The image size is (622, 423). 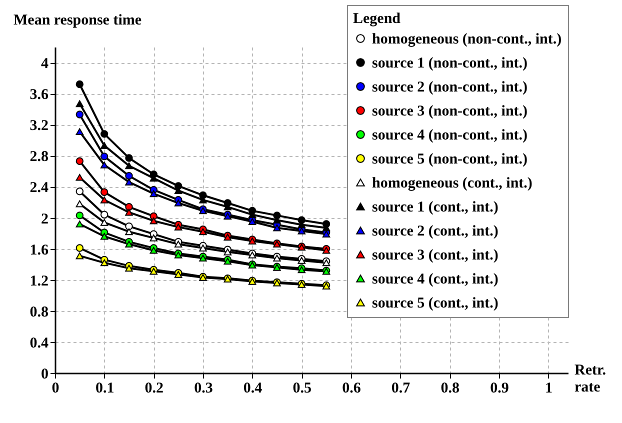 I want to click on legend-label: homogeneous (cont., int.), so click(x=452, y=184).